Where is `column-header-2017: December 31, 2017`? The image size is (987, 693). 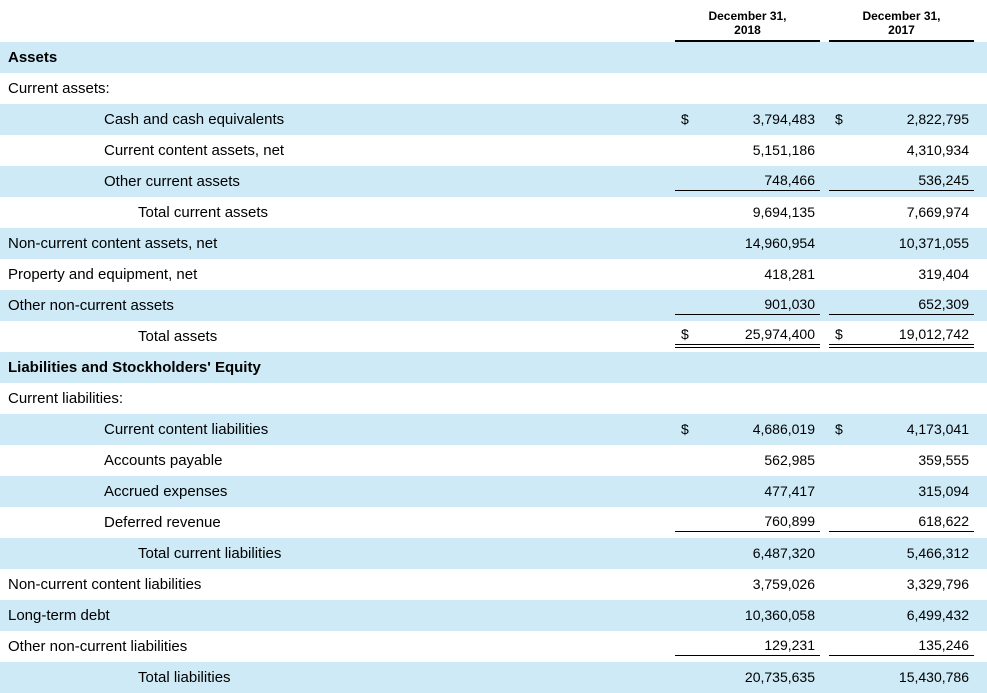
column-header-2017: December 31, 2017 is located at coordinates (901, 25).